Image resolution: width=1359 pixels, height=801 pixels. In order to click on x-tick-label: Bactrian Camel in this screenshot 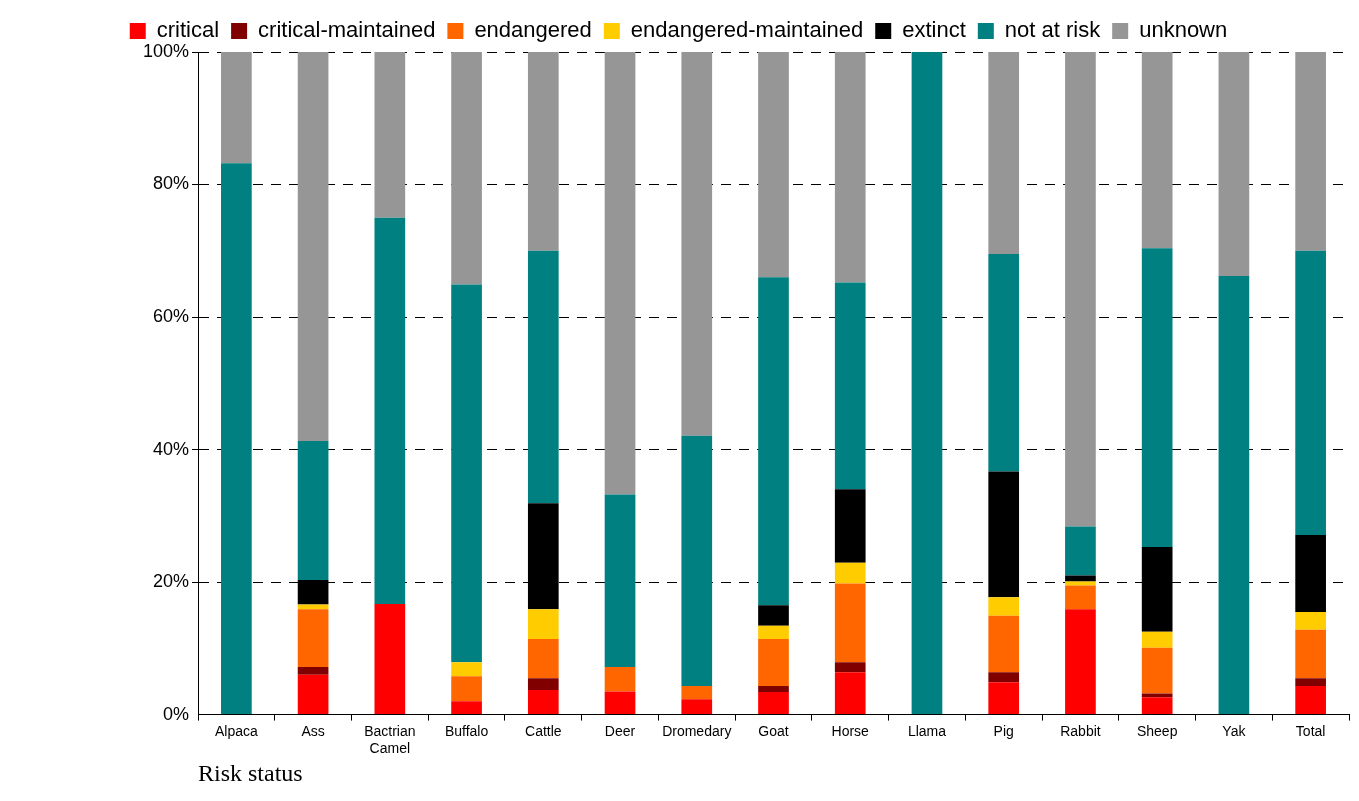, I will do `click(390, 739)`.